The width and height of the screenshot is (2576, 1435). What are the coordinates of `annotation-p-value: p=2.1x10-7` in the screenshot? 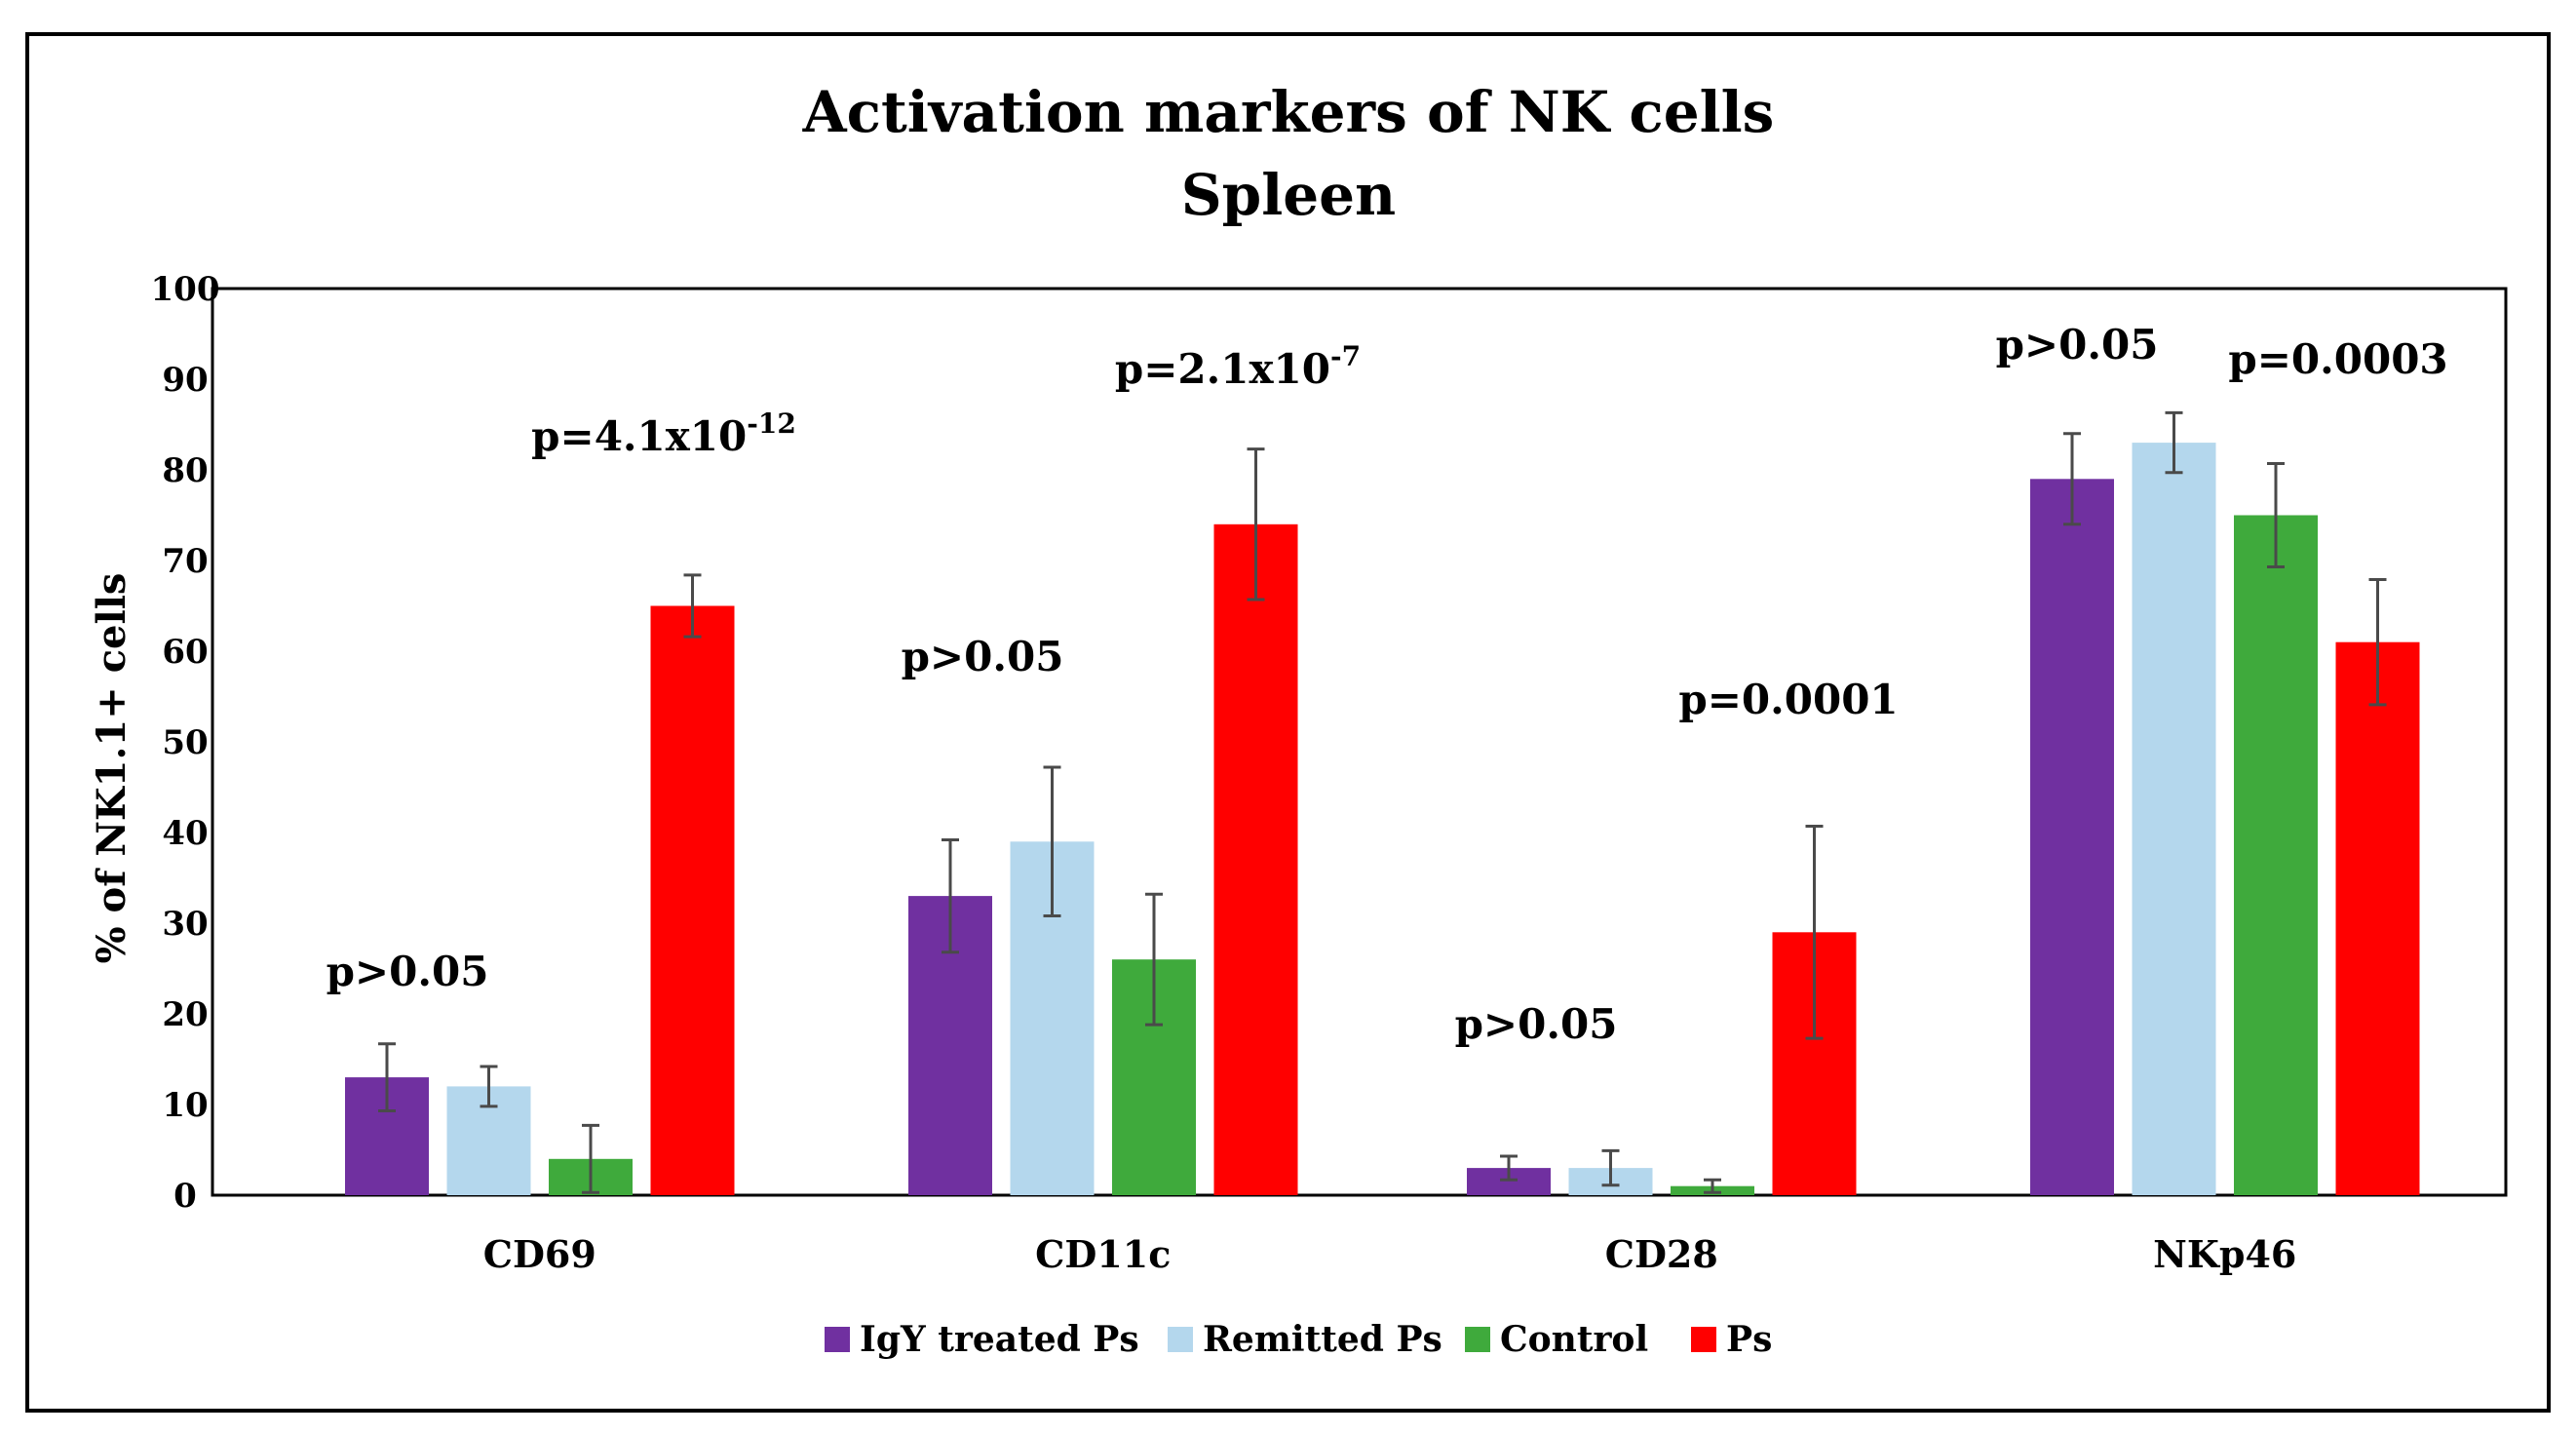 It's located at (1238, 366).